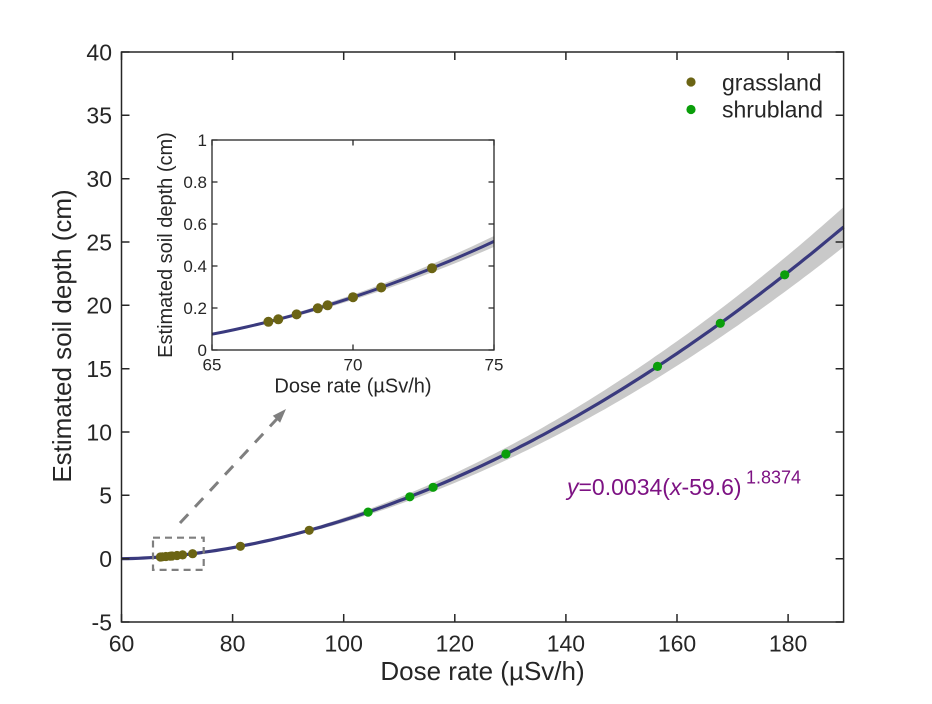 Image resolution: width=932 pixels, height=704 pixels. I want to click on svg-text: 25, so click(99, 242).